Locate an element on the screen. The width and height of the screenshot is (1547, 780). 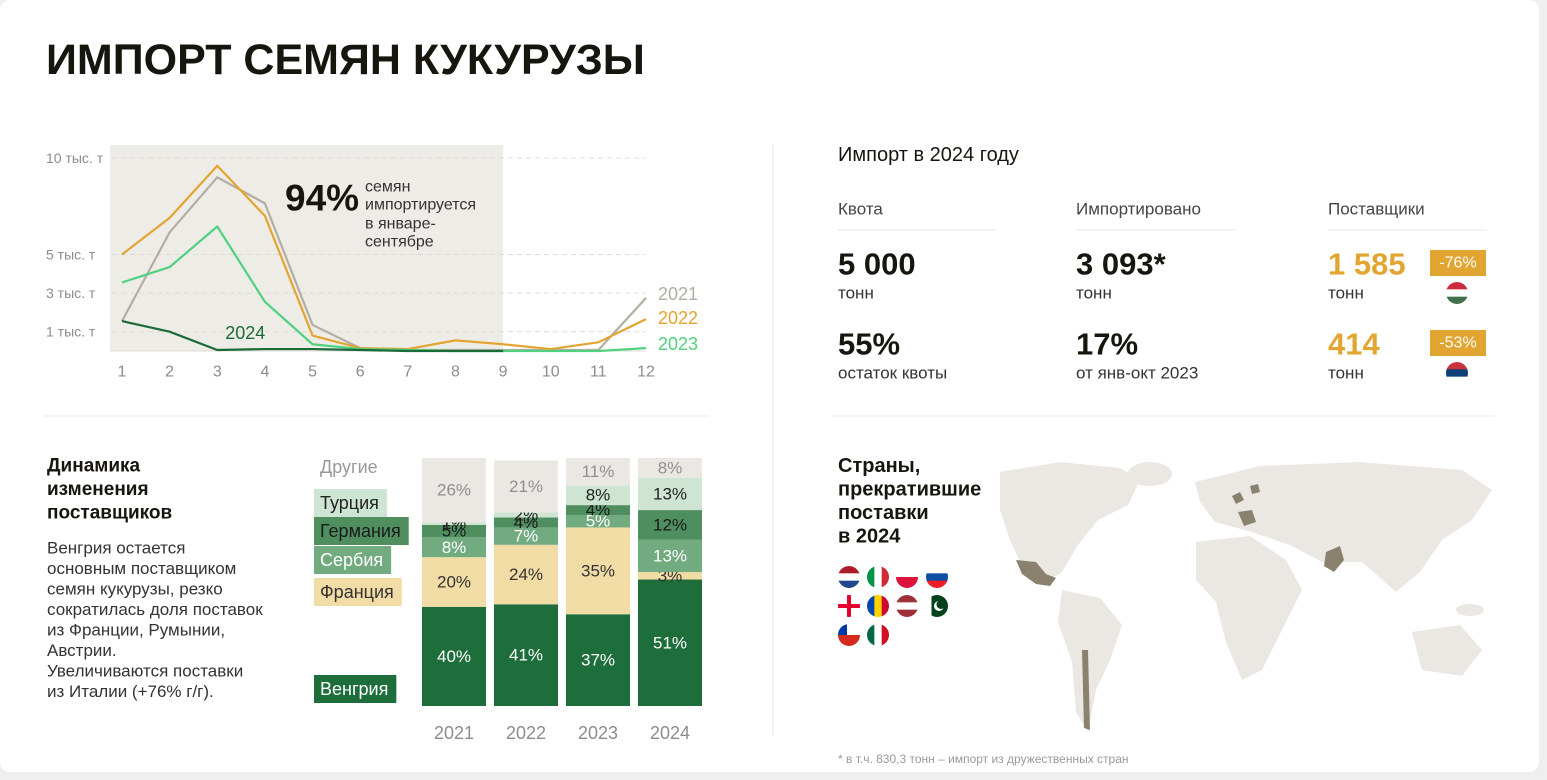
bar-value-label: 8% is located at coordinates (670, 467).